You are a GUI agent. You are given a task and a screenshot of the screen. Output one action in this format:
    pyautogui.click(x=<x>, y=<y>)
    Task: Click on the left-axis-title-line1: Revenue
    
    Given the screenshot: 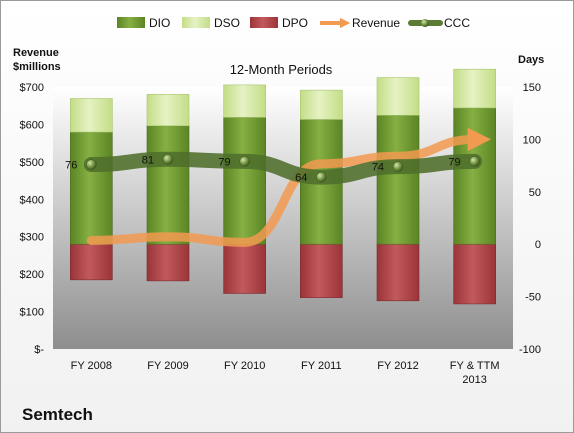 What is the action you would take?
    pyautogui.click(x=36, y=53)
    